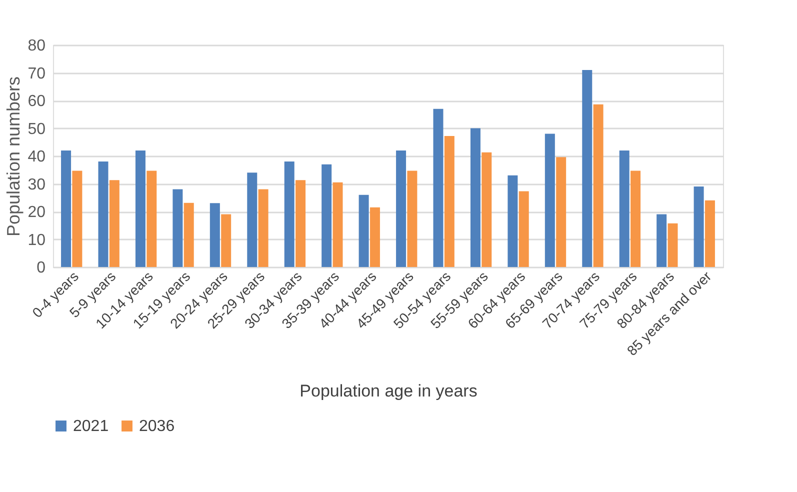 The width and height of the screenshot is (797, 492). Describe the element at coordinates (37, 129) in the screenshot. I see `y-tick-label: 50` at that location.